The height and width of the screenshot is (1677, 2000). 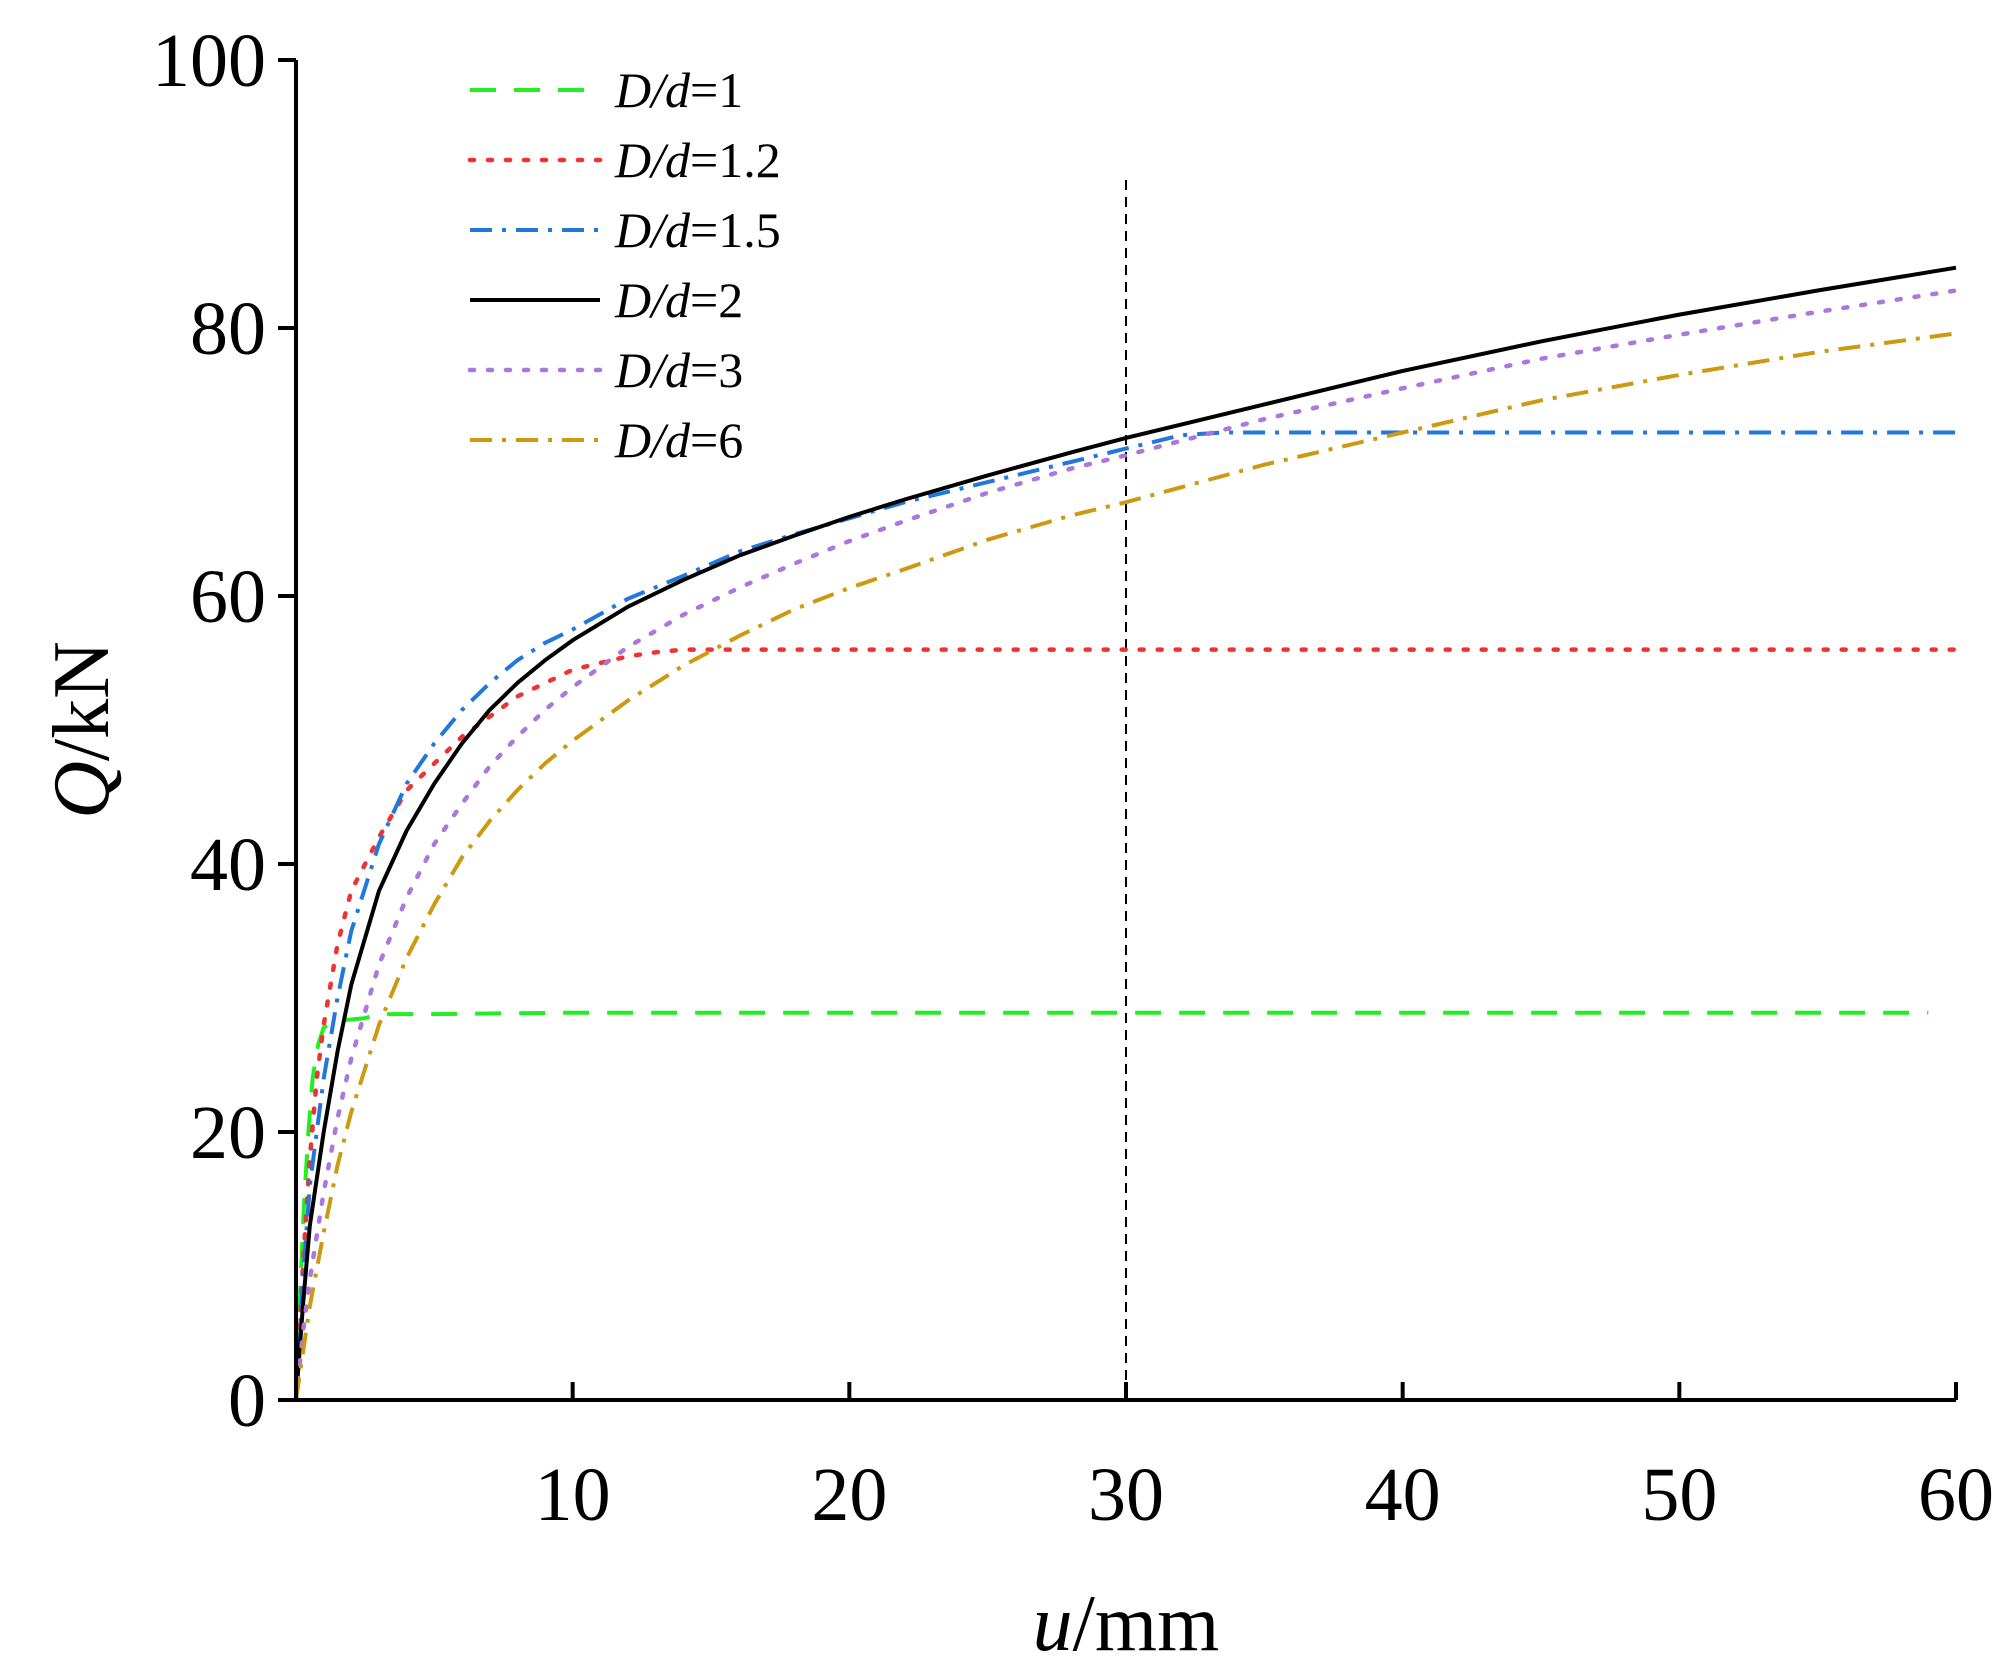 What do you see at coordinates (1679, 1495) in the screenshot?
I see `x-tick-label: 50` at bounding box center [1679, 1495].